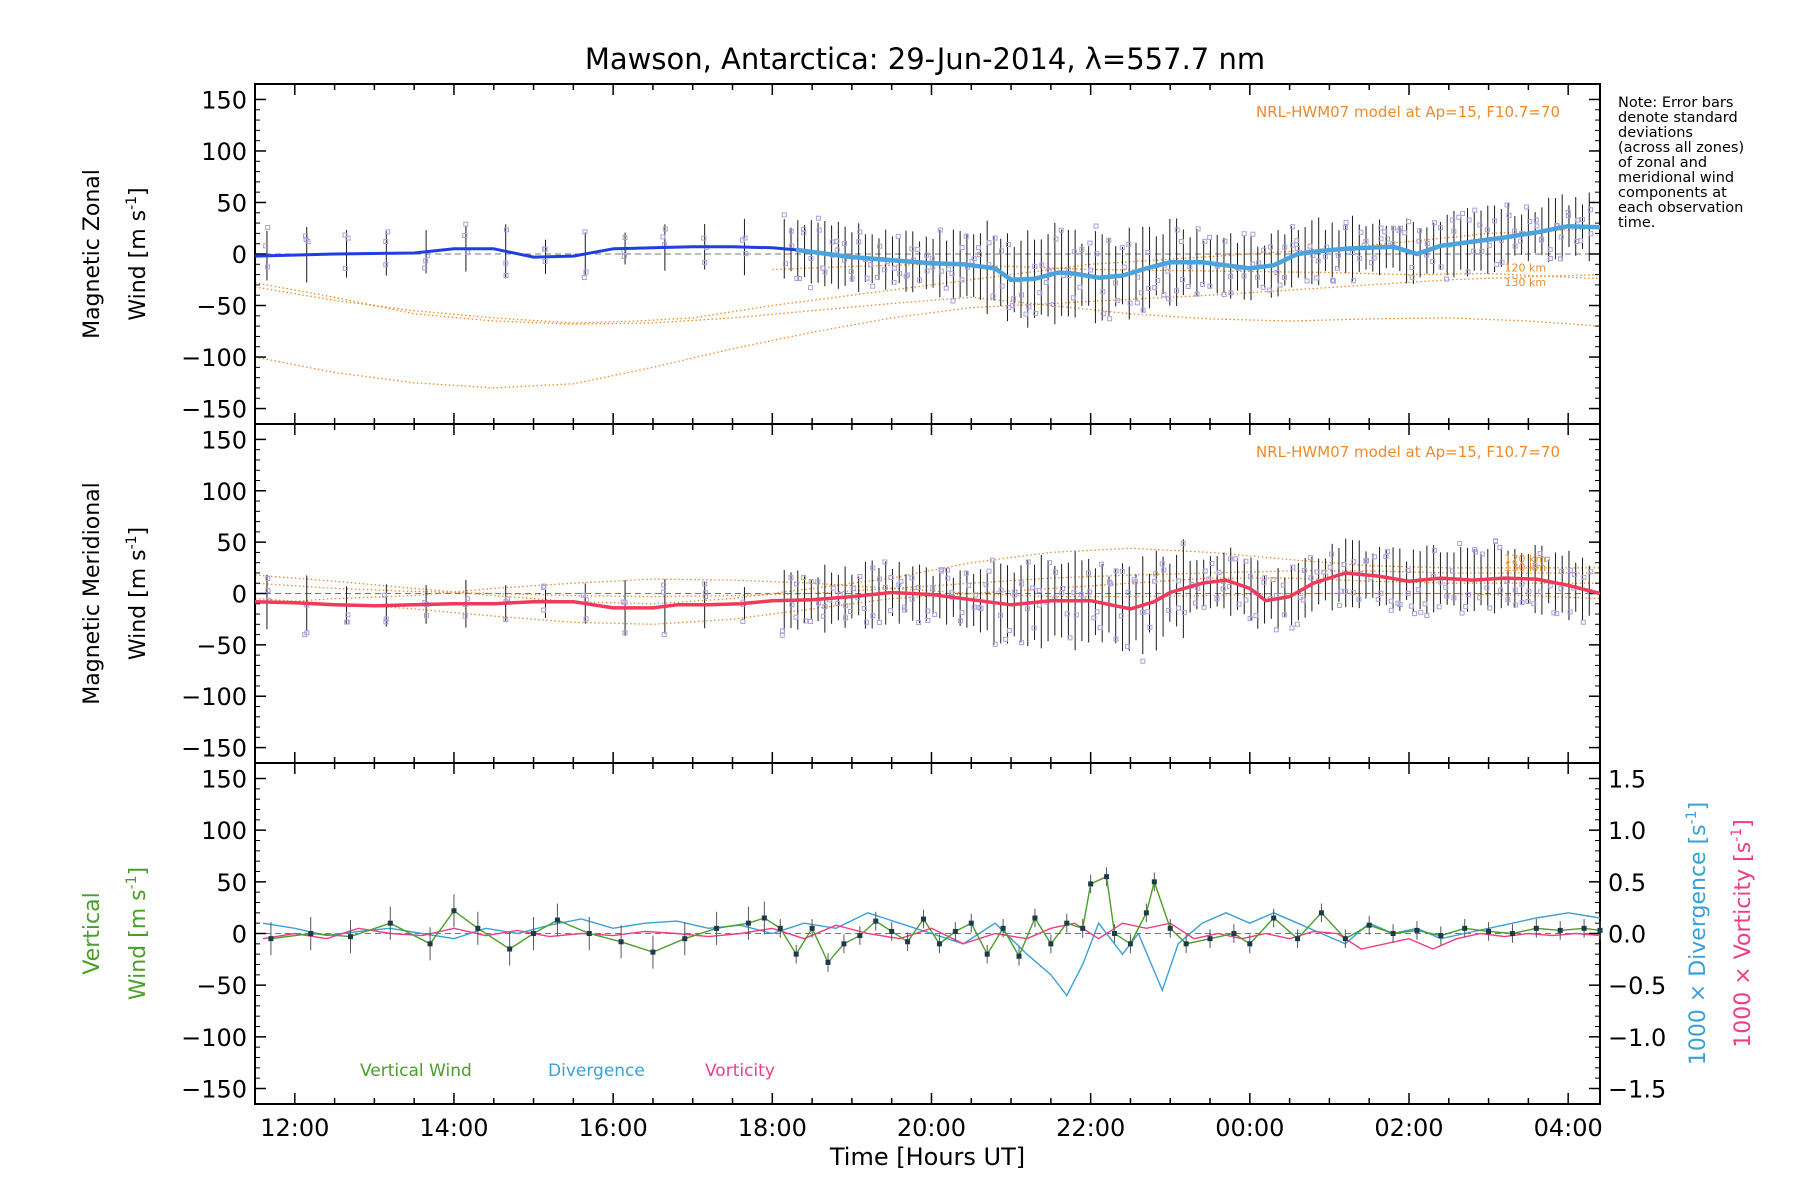 The image size is (1800, 1200). I want to click on y-tick-label: 50, so click(231, 883).